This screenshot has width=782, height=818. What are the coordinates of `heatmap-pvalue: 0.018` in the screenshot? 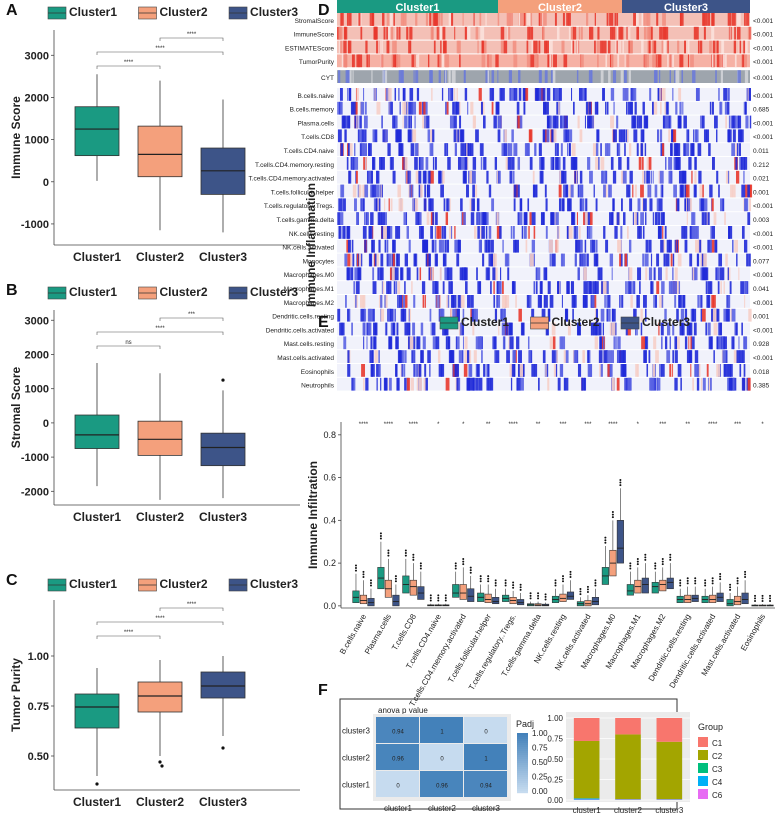 It's located at (761, 372).